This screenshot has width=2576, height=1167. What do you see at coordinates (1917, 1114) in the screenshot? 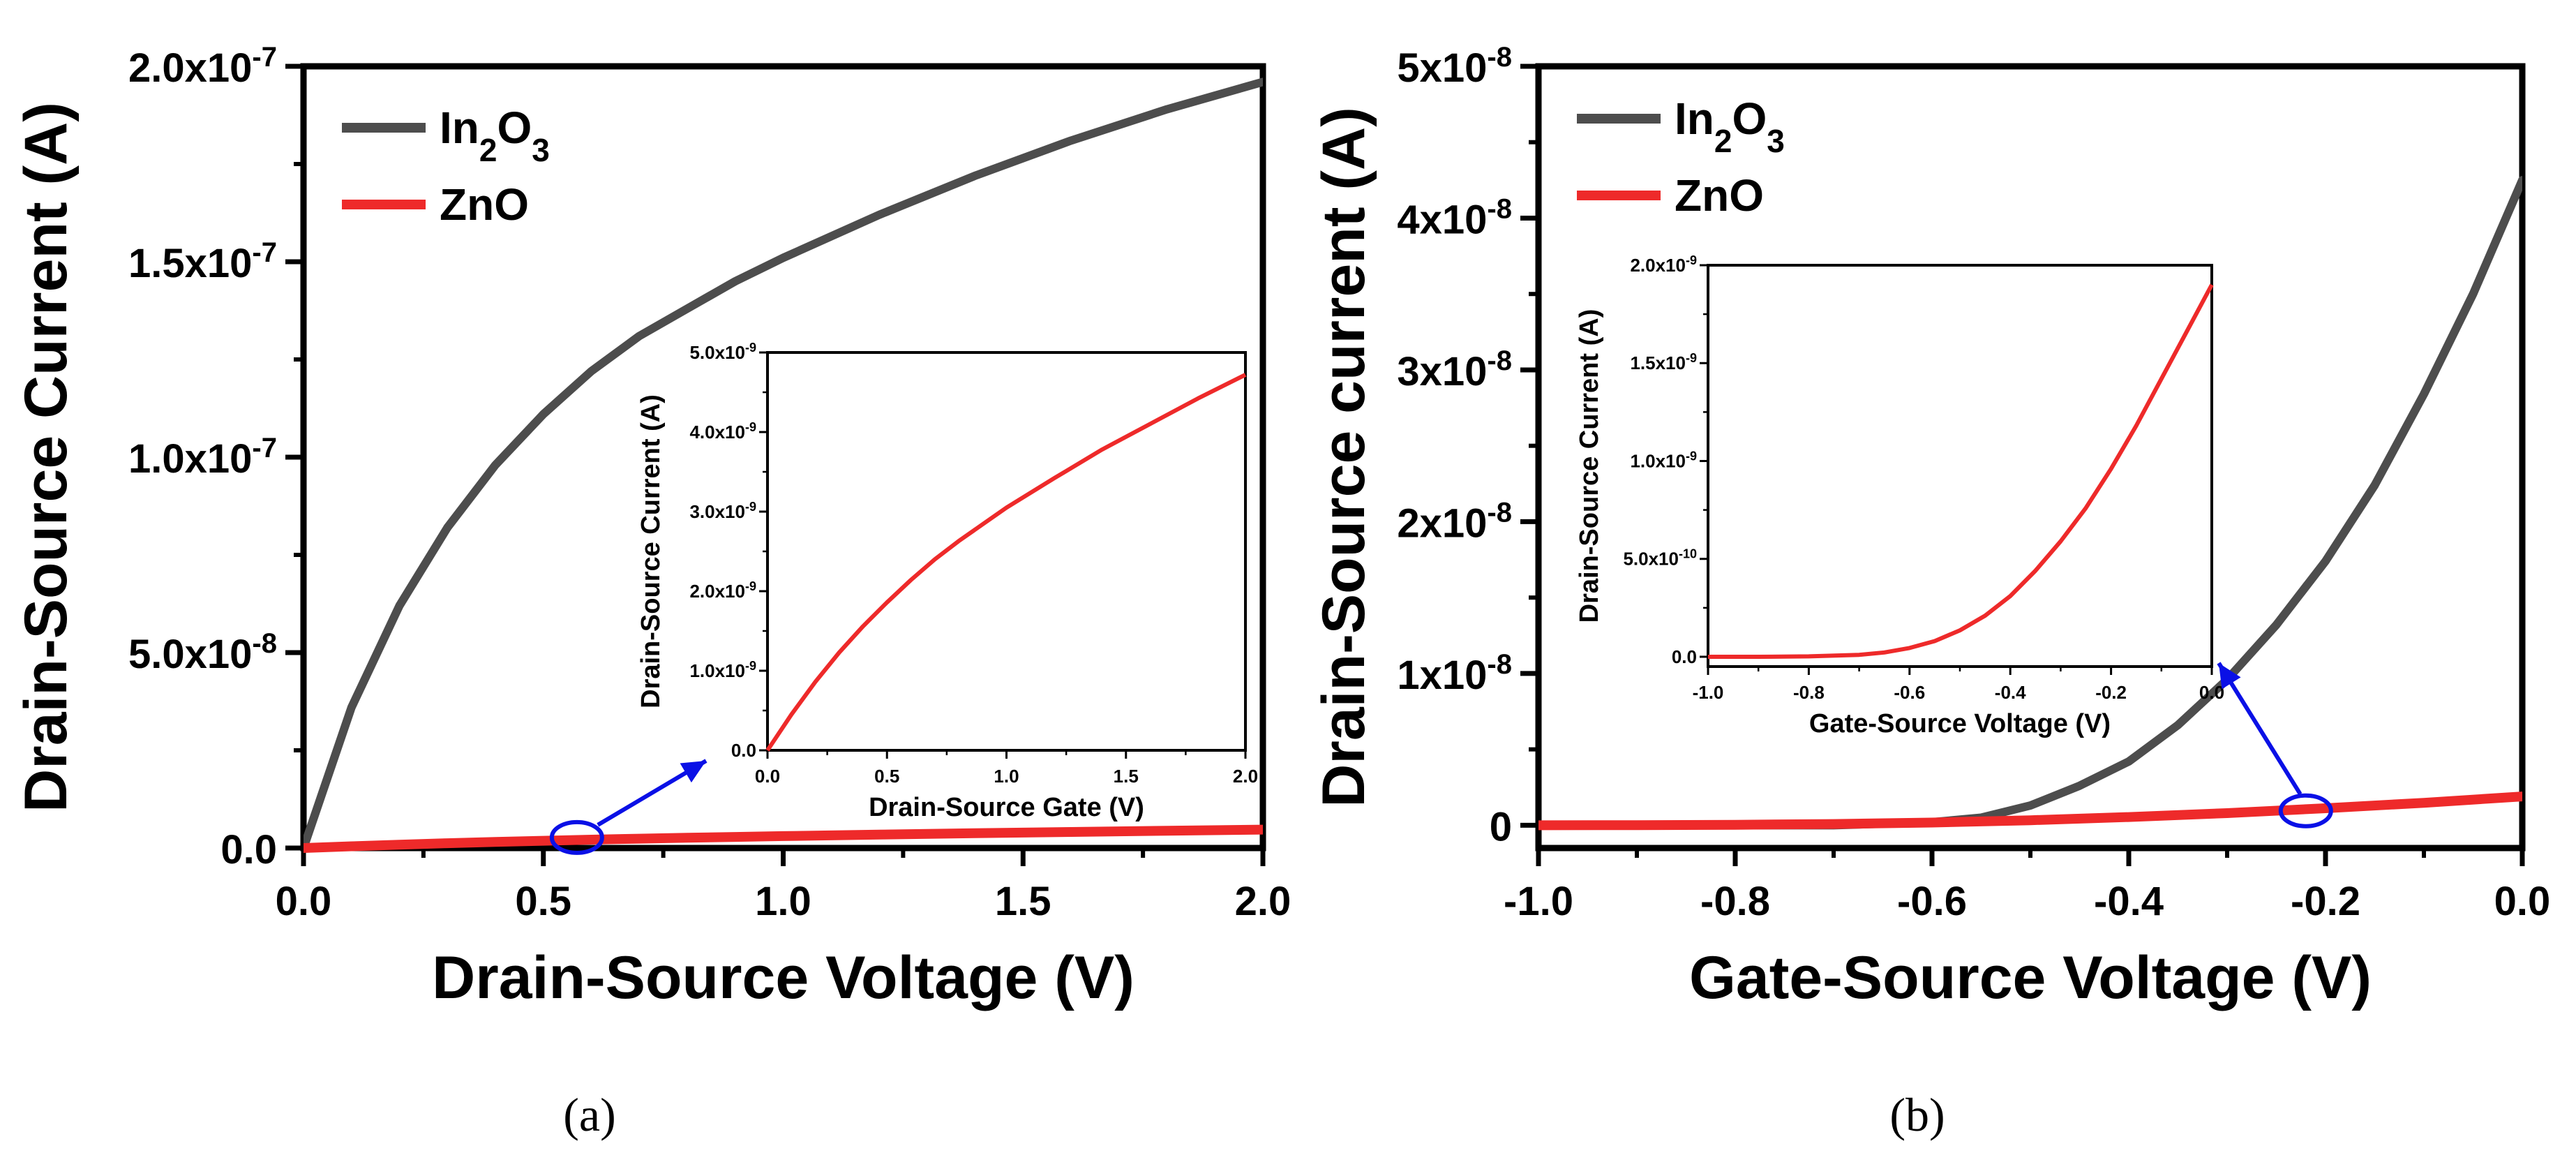
I see `caption-b: (b)` at bounding box center [1917, 1114].